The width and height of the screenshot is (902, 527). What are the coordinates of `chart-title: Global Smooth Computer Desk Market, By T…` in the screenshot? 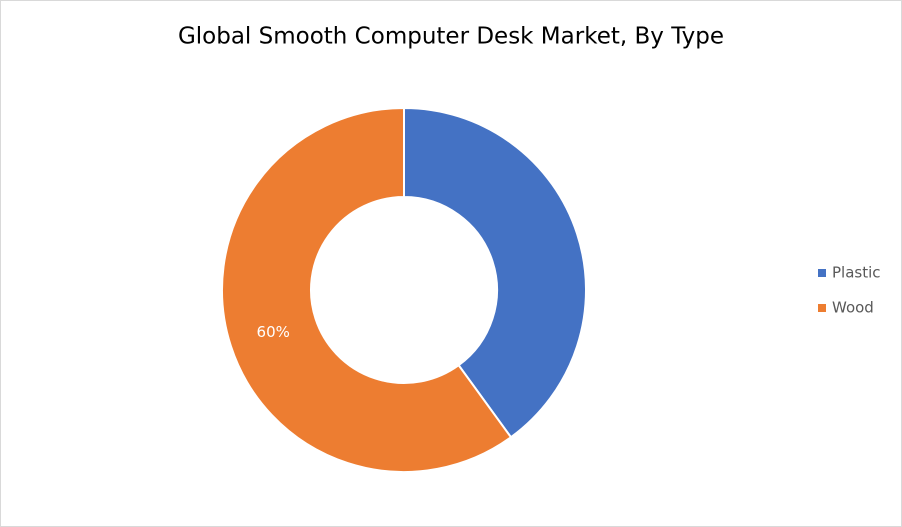 It's located at (451, 37).